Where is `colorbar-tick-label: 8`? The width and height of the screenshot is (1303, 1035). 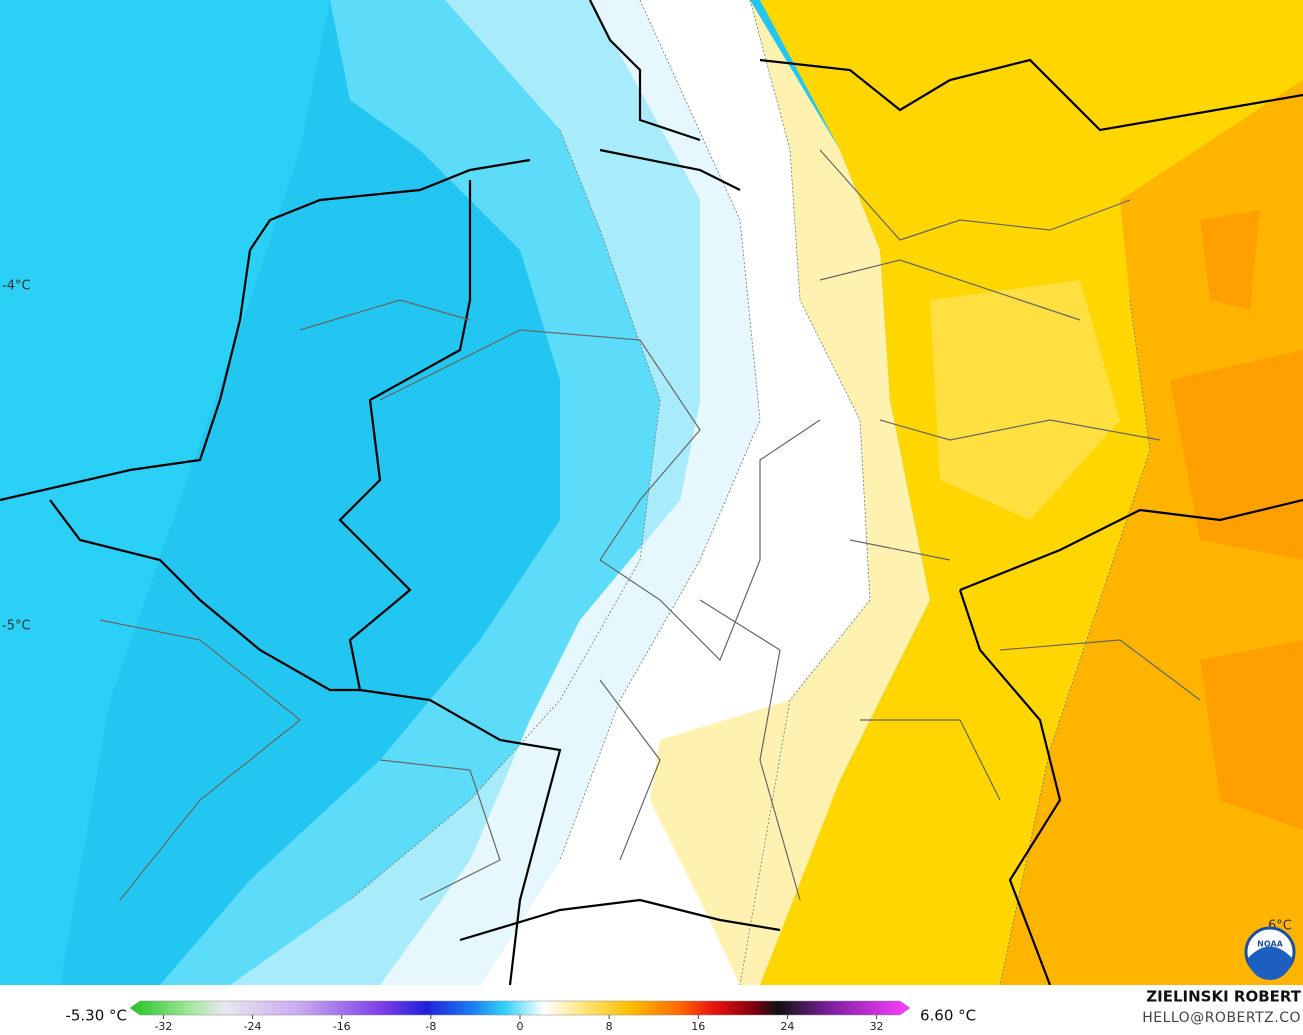
colorbar-tick-label: 8 is located at coordinates (609, 1026).